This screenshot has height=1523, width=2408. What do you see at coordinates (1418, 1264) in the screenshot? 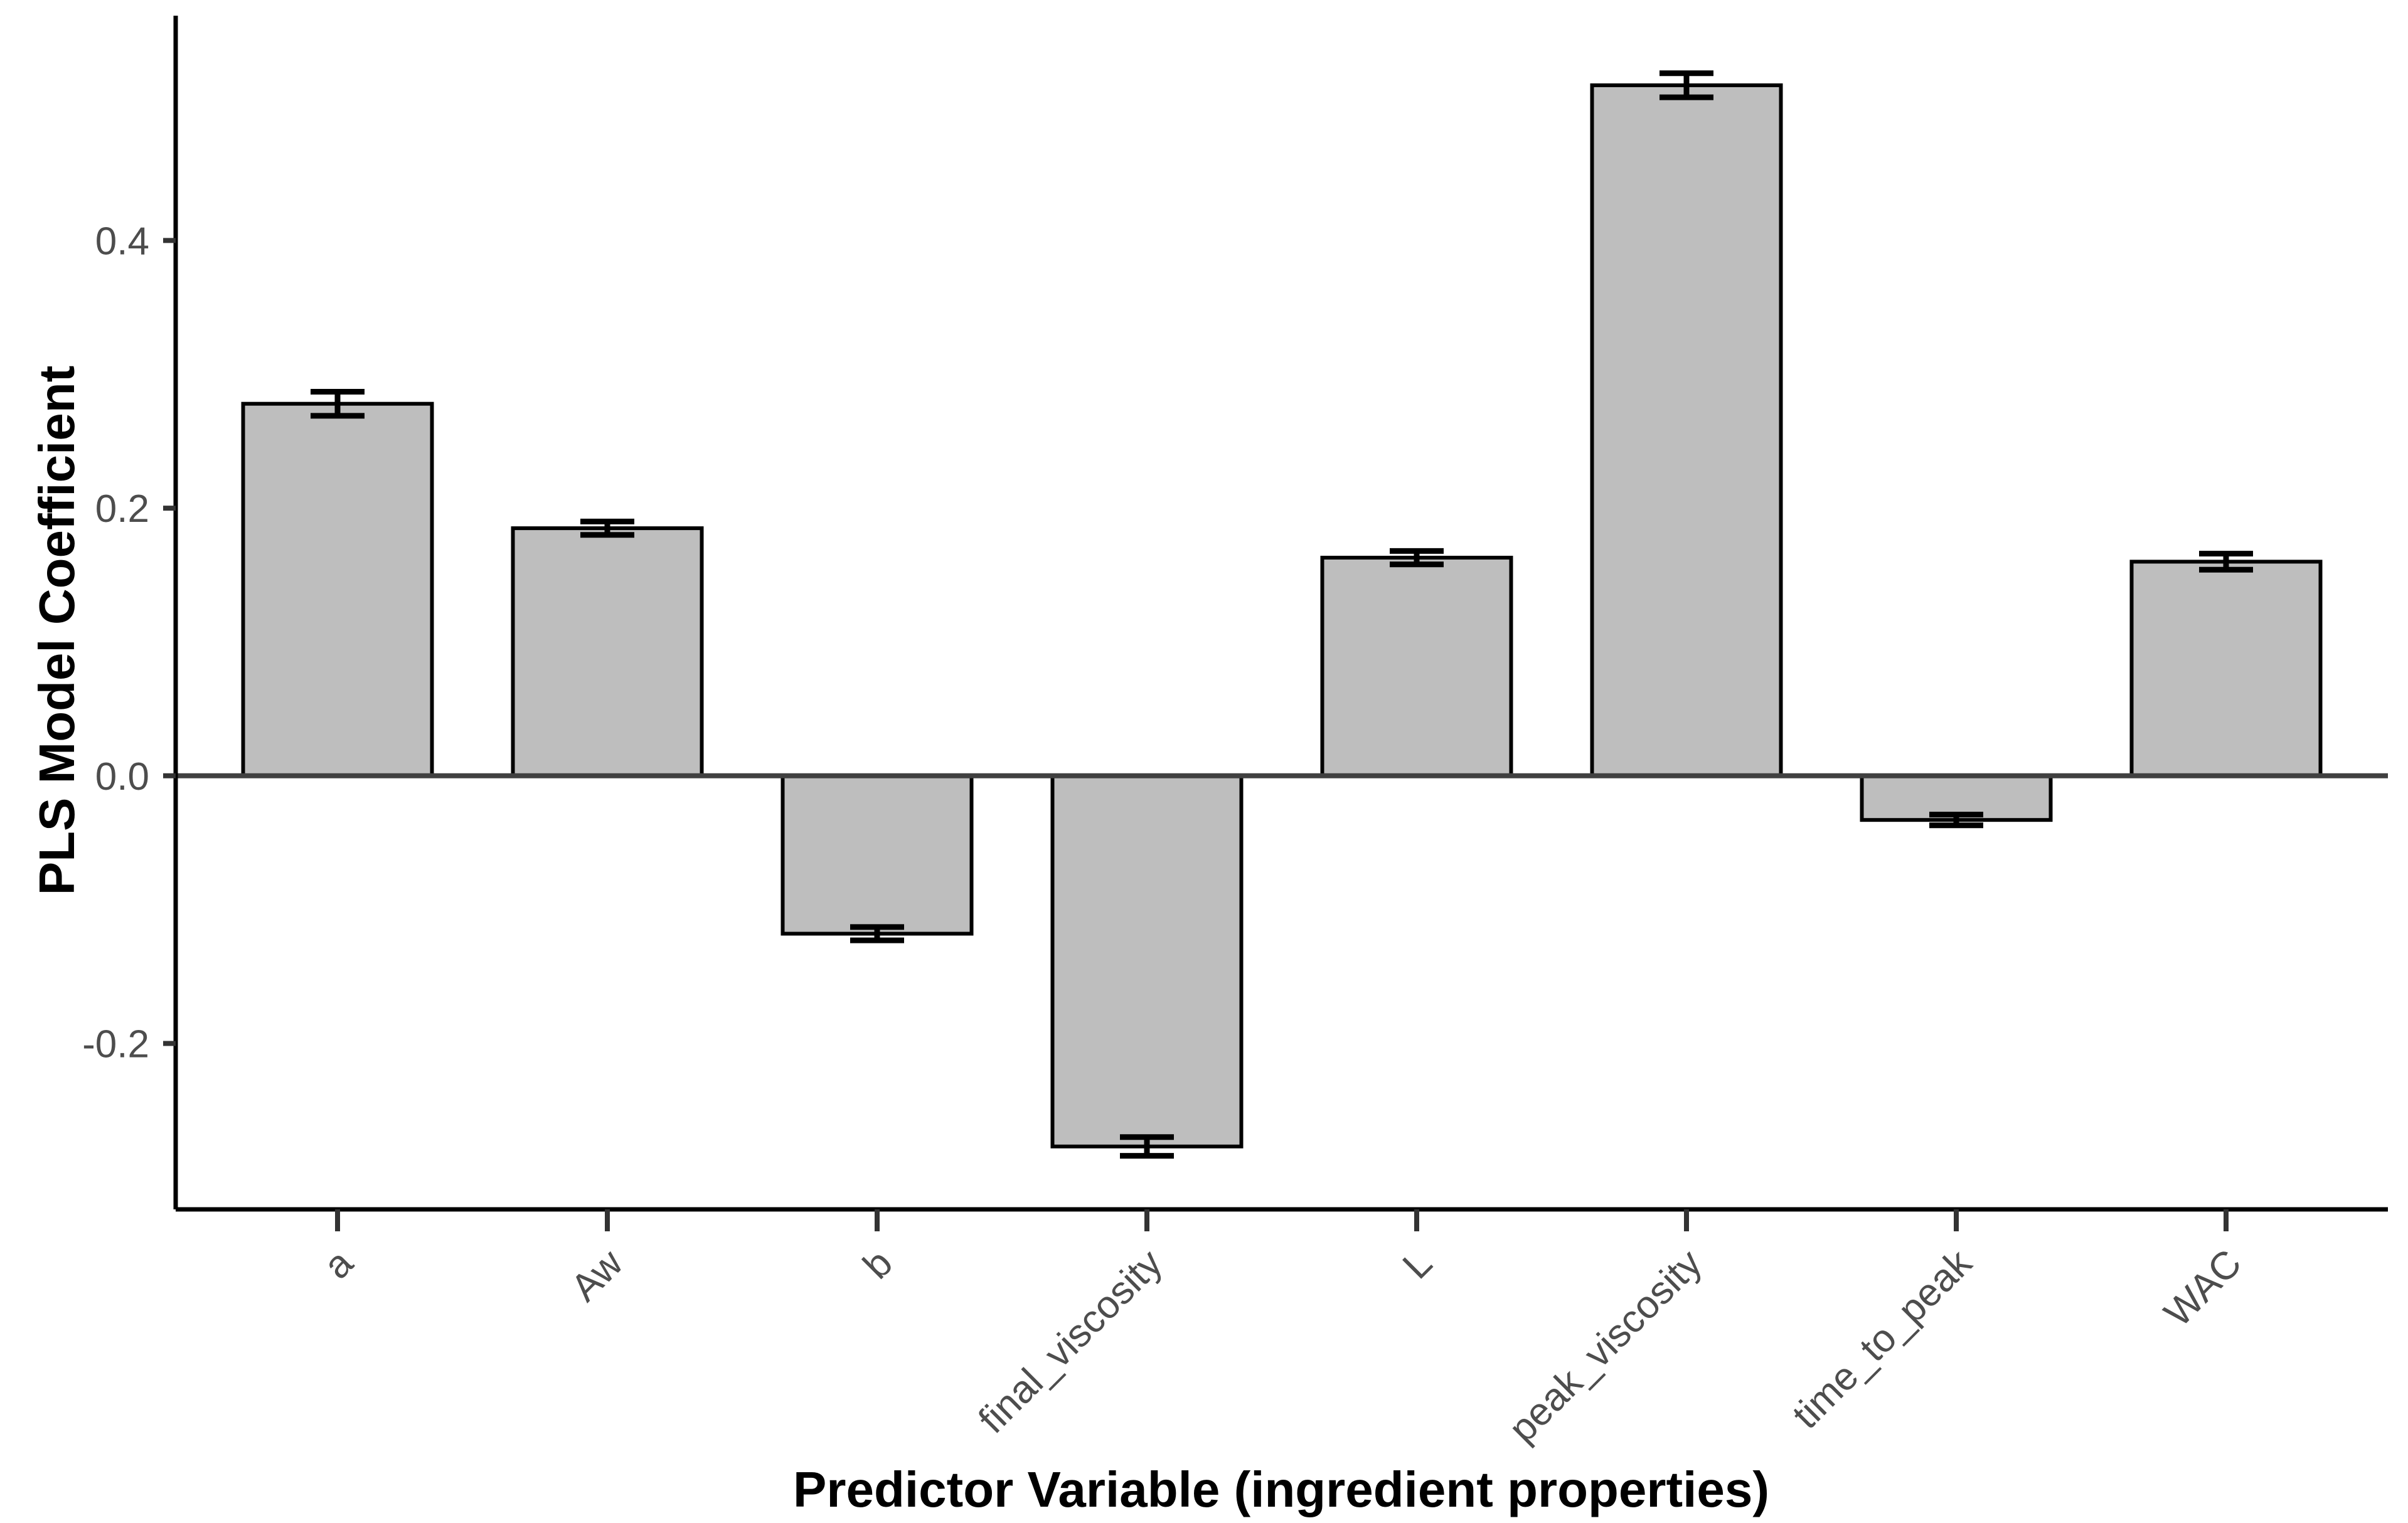
I see `x-tick-label-L: L` at bounding box center [1418, 1264].